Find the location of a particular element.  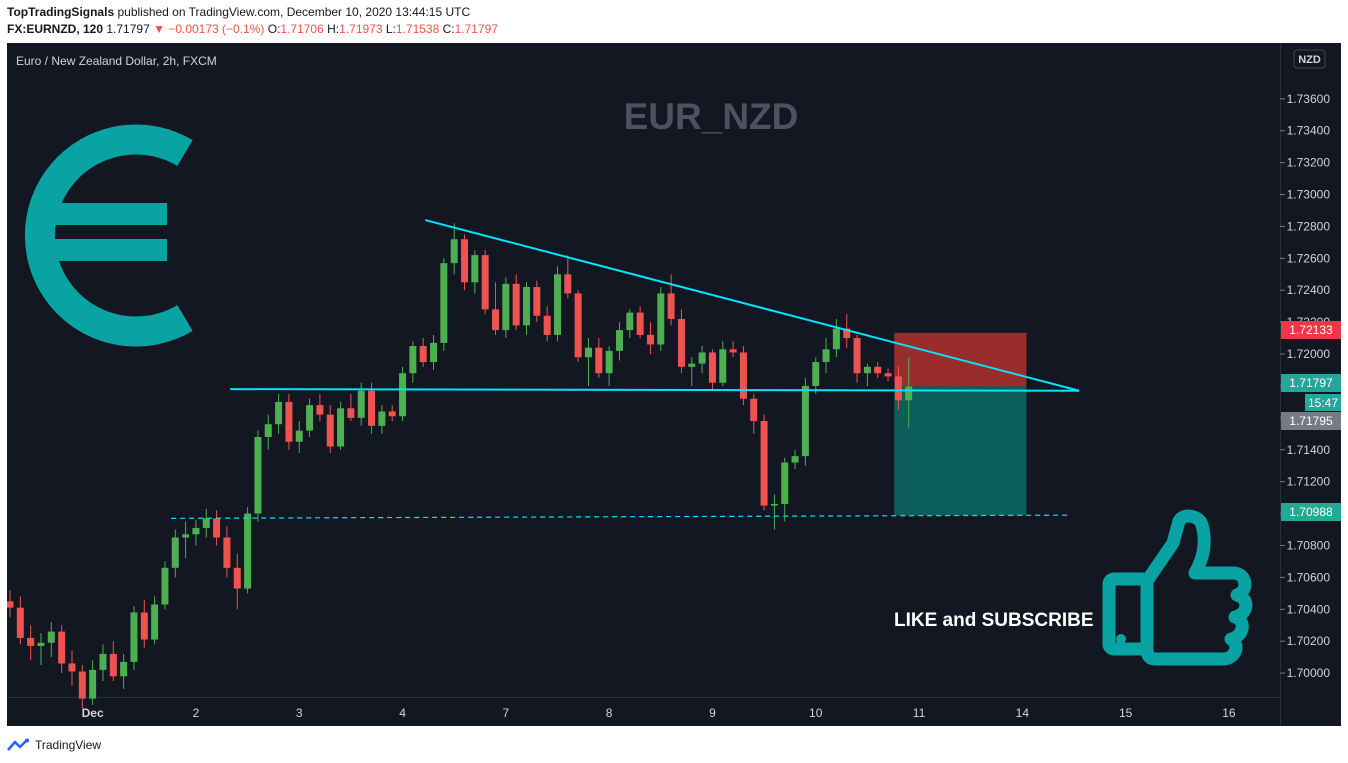

euro-icon is located at coordinates (108, 235).